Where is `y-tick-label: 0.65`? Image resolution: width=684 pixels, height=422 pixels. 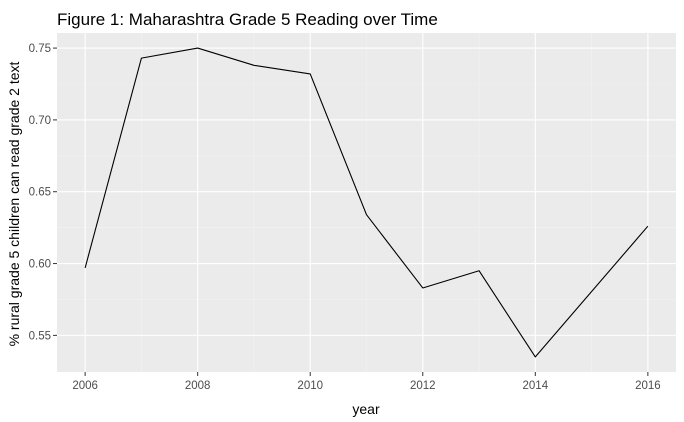 y-tick-label: 0.65 is located at coordinates (40, 193).